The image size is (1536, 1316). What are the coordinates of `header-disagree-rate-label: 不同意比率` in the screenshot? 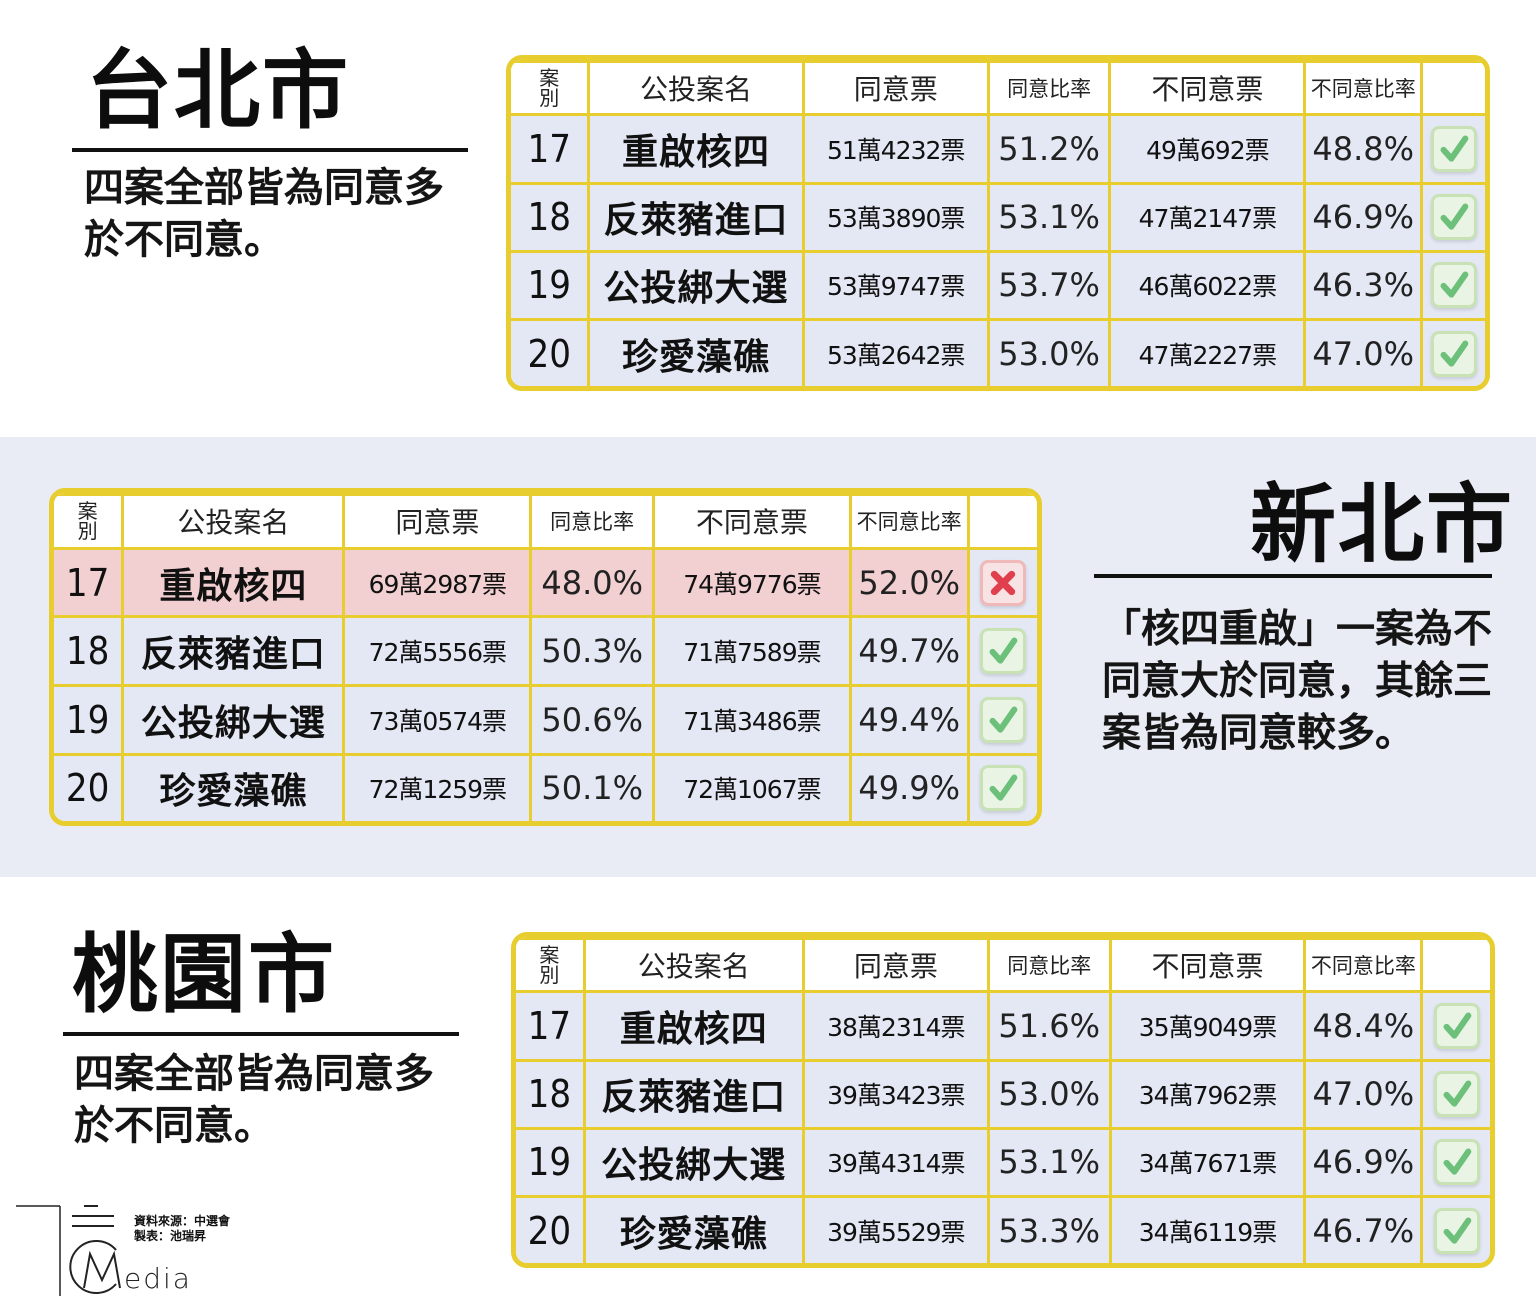 It's located at (909, 522).